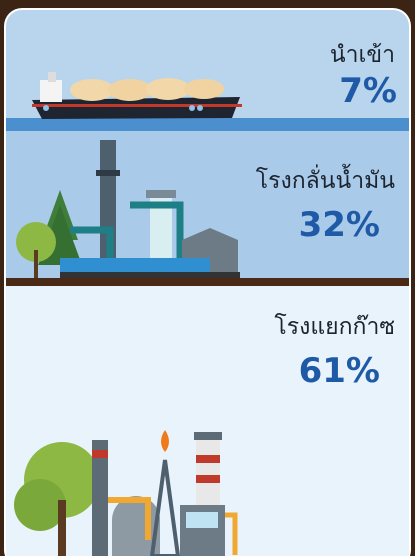 The image size is (415, 556). What do you see at coordinates (207, 282) in the screenshot?
I see `ground` at bounding box center [207, 282].